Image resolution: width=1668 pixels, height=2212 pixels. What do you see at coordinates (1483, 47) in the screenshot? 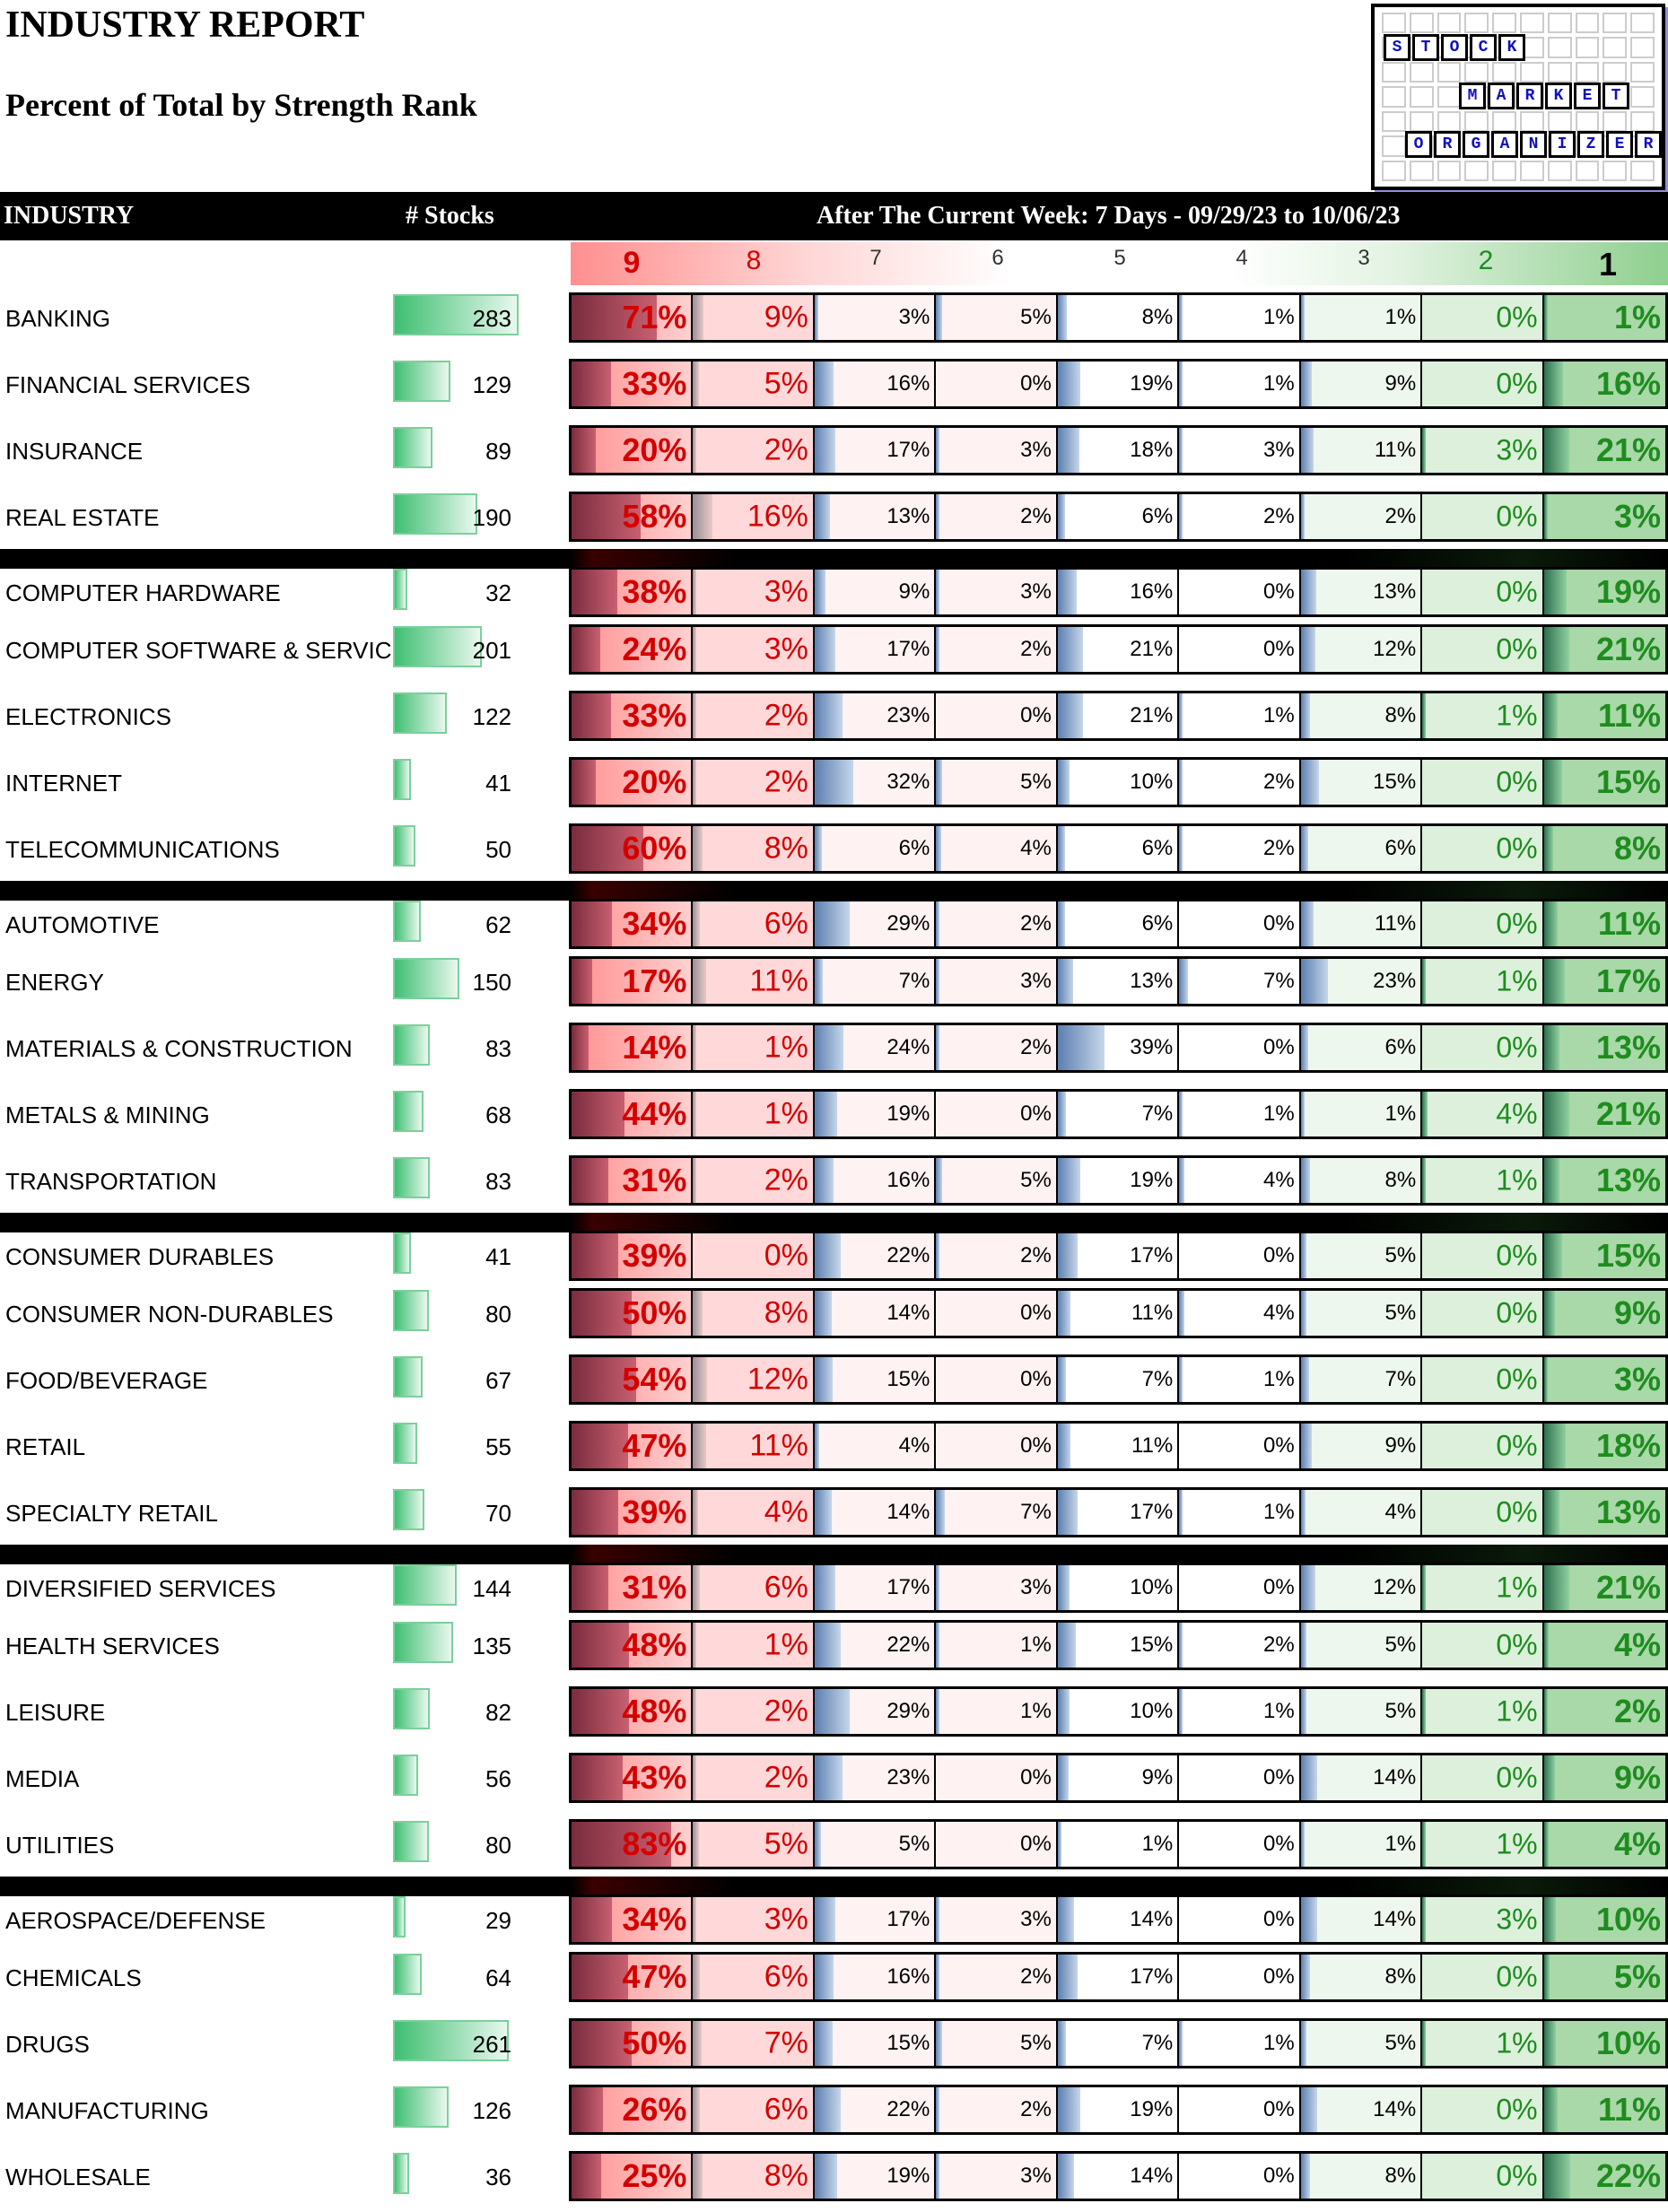
I see `logo-letter: C` at bounding box center [1483, 47].